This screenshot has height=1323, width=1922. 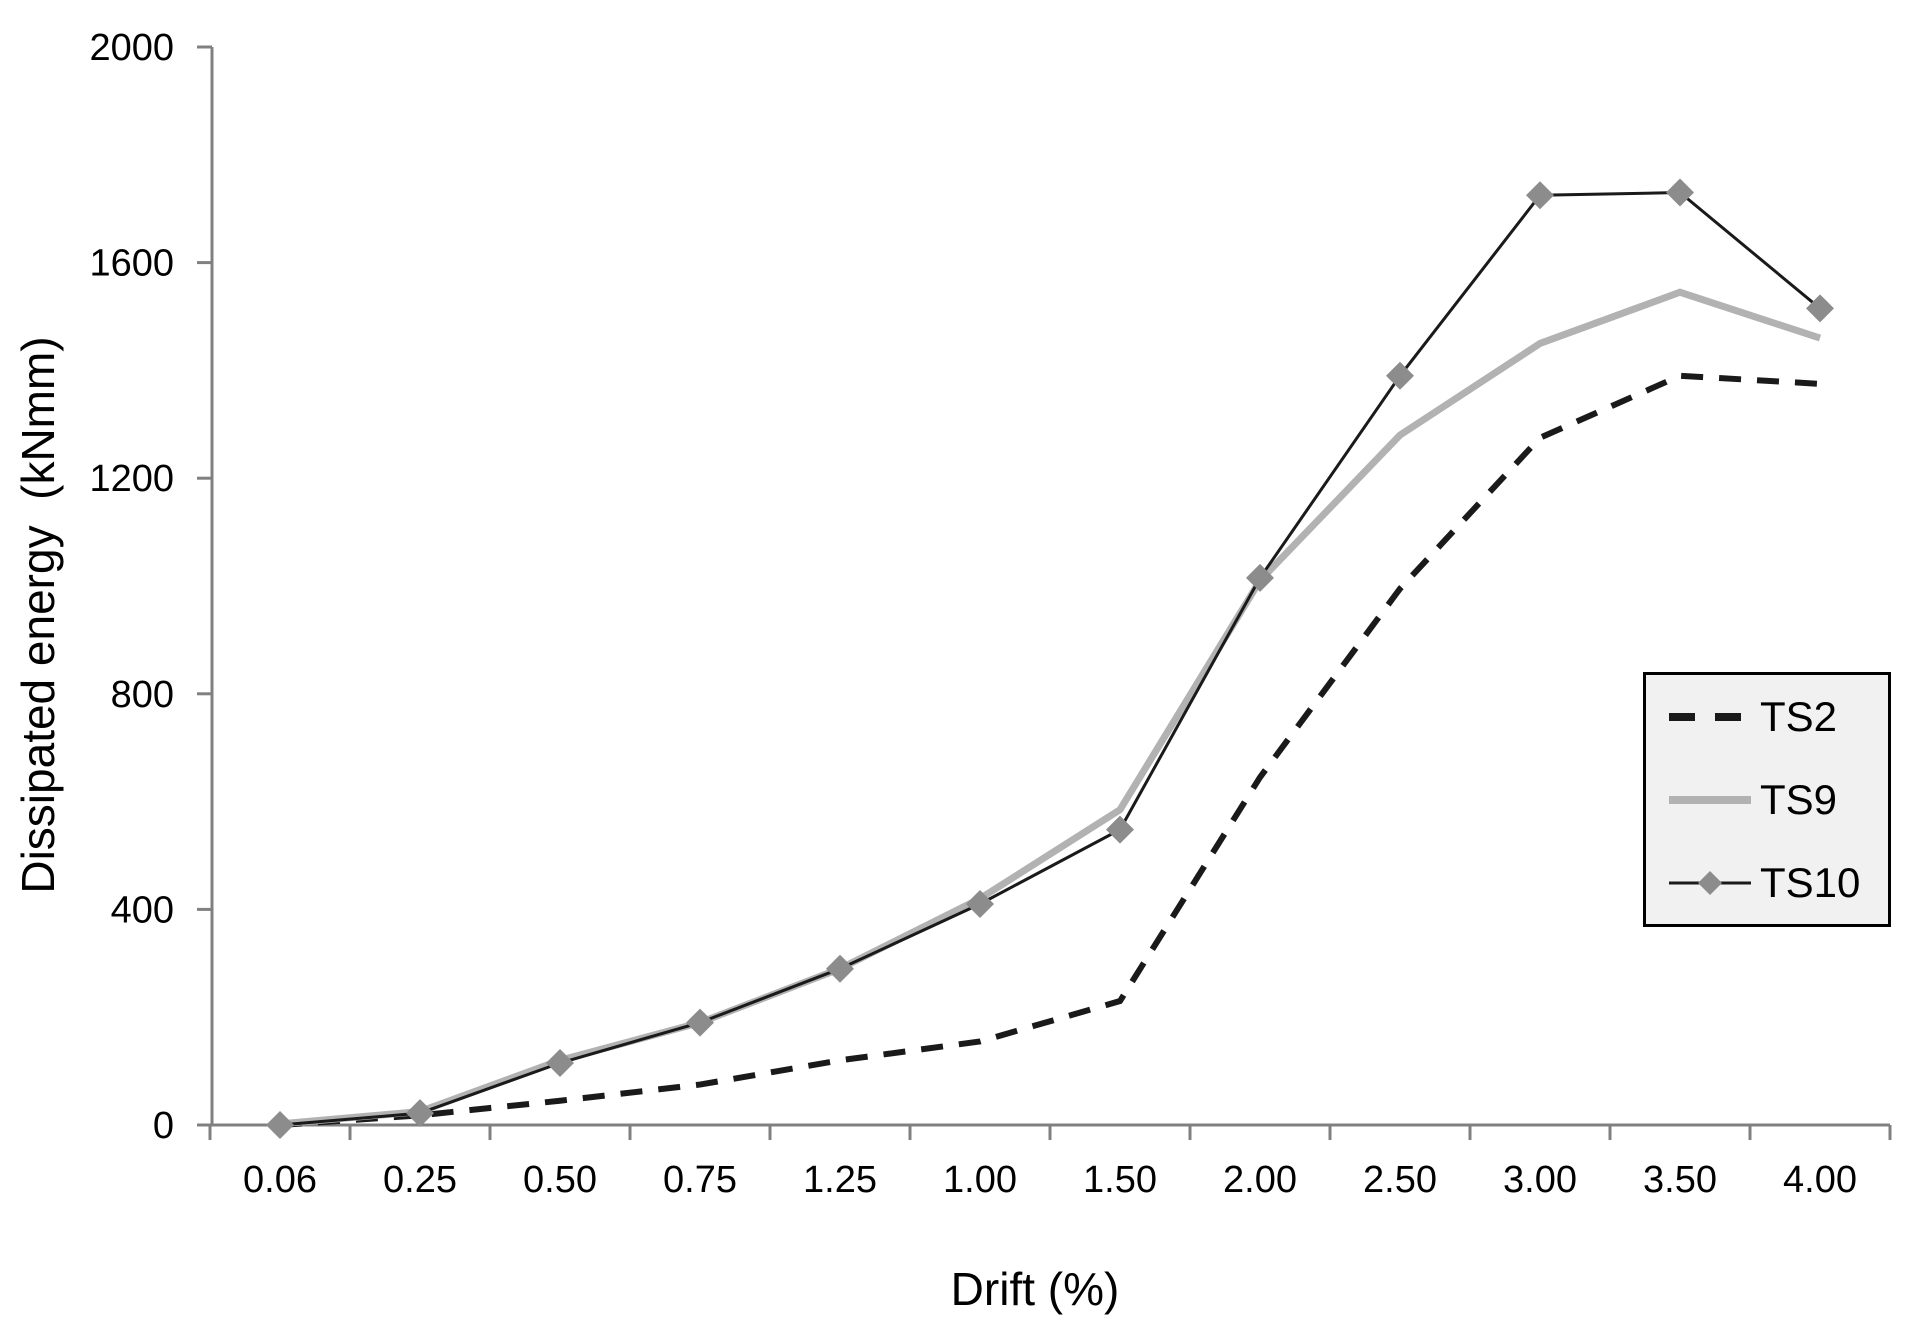 I want to click on x-tick-label: 3.50, so click(x=1680, y=1180).